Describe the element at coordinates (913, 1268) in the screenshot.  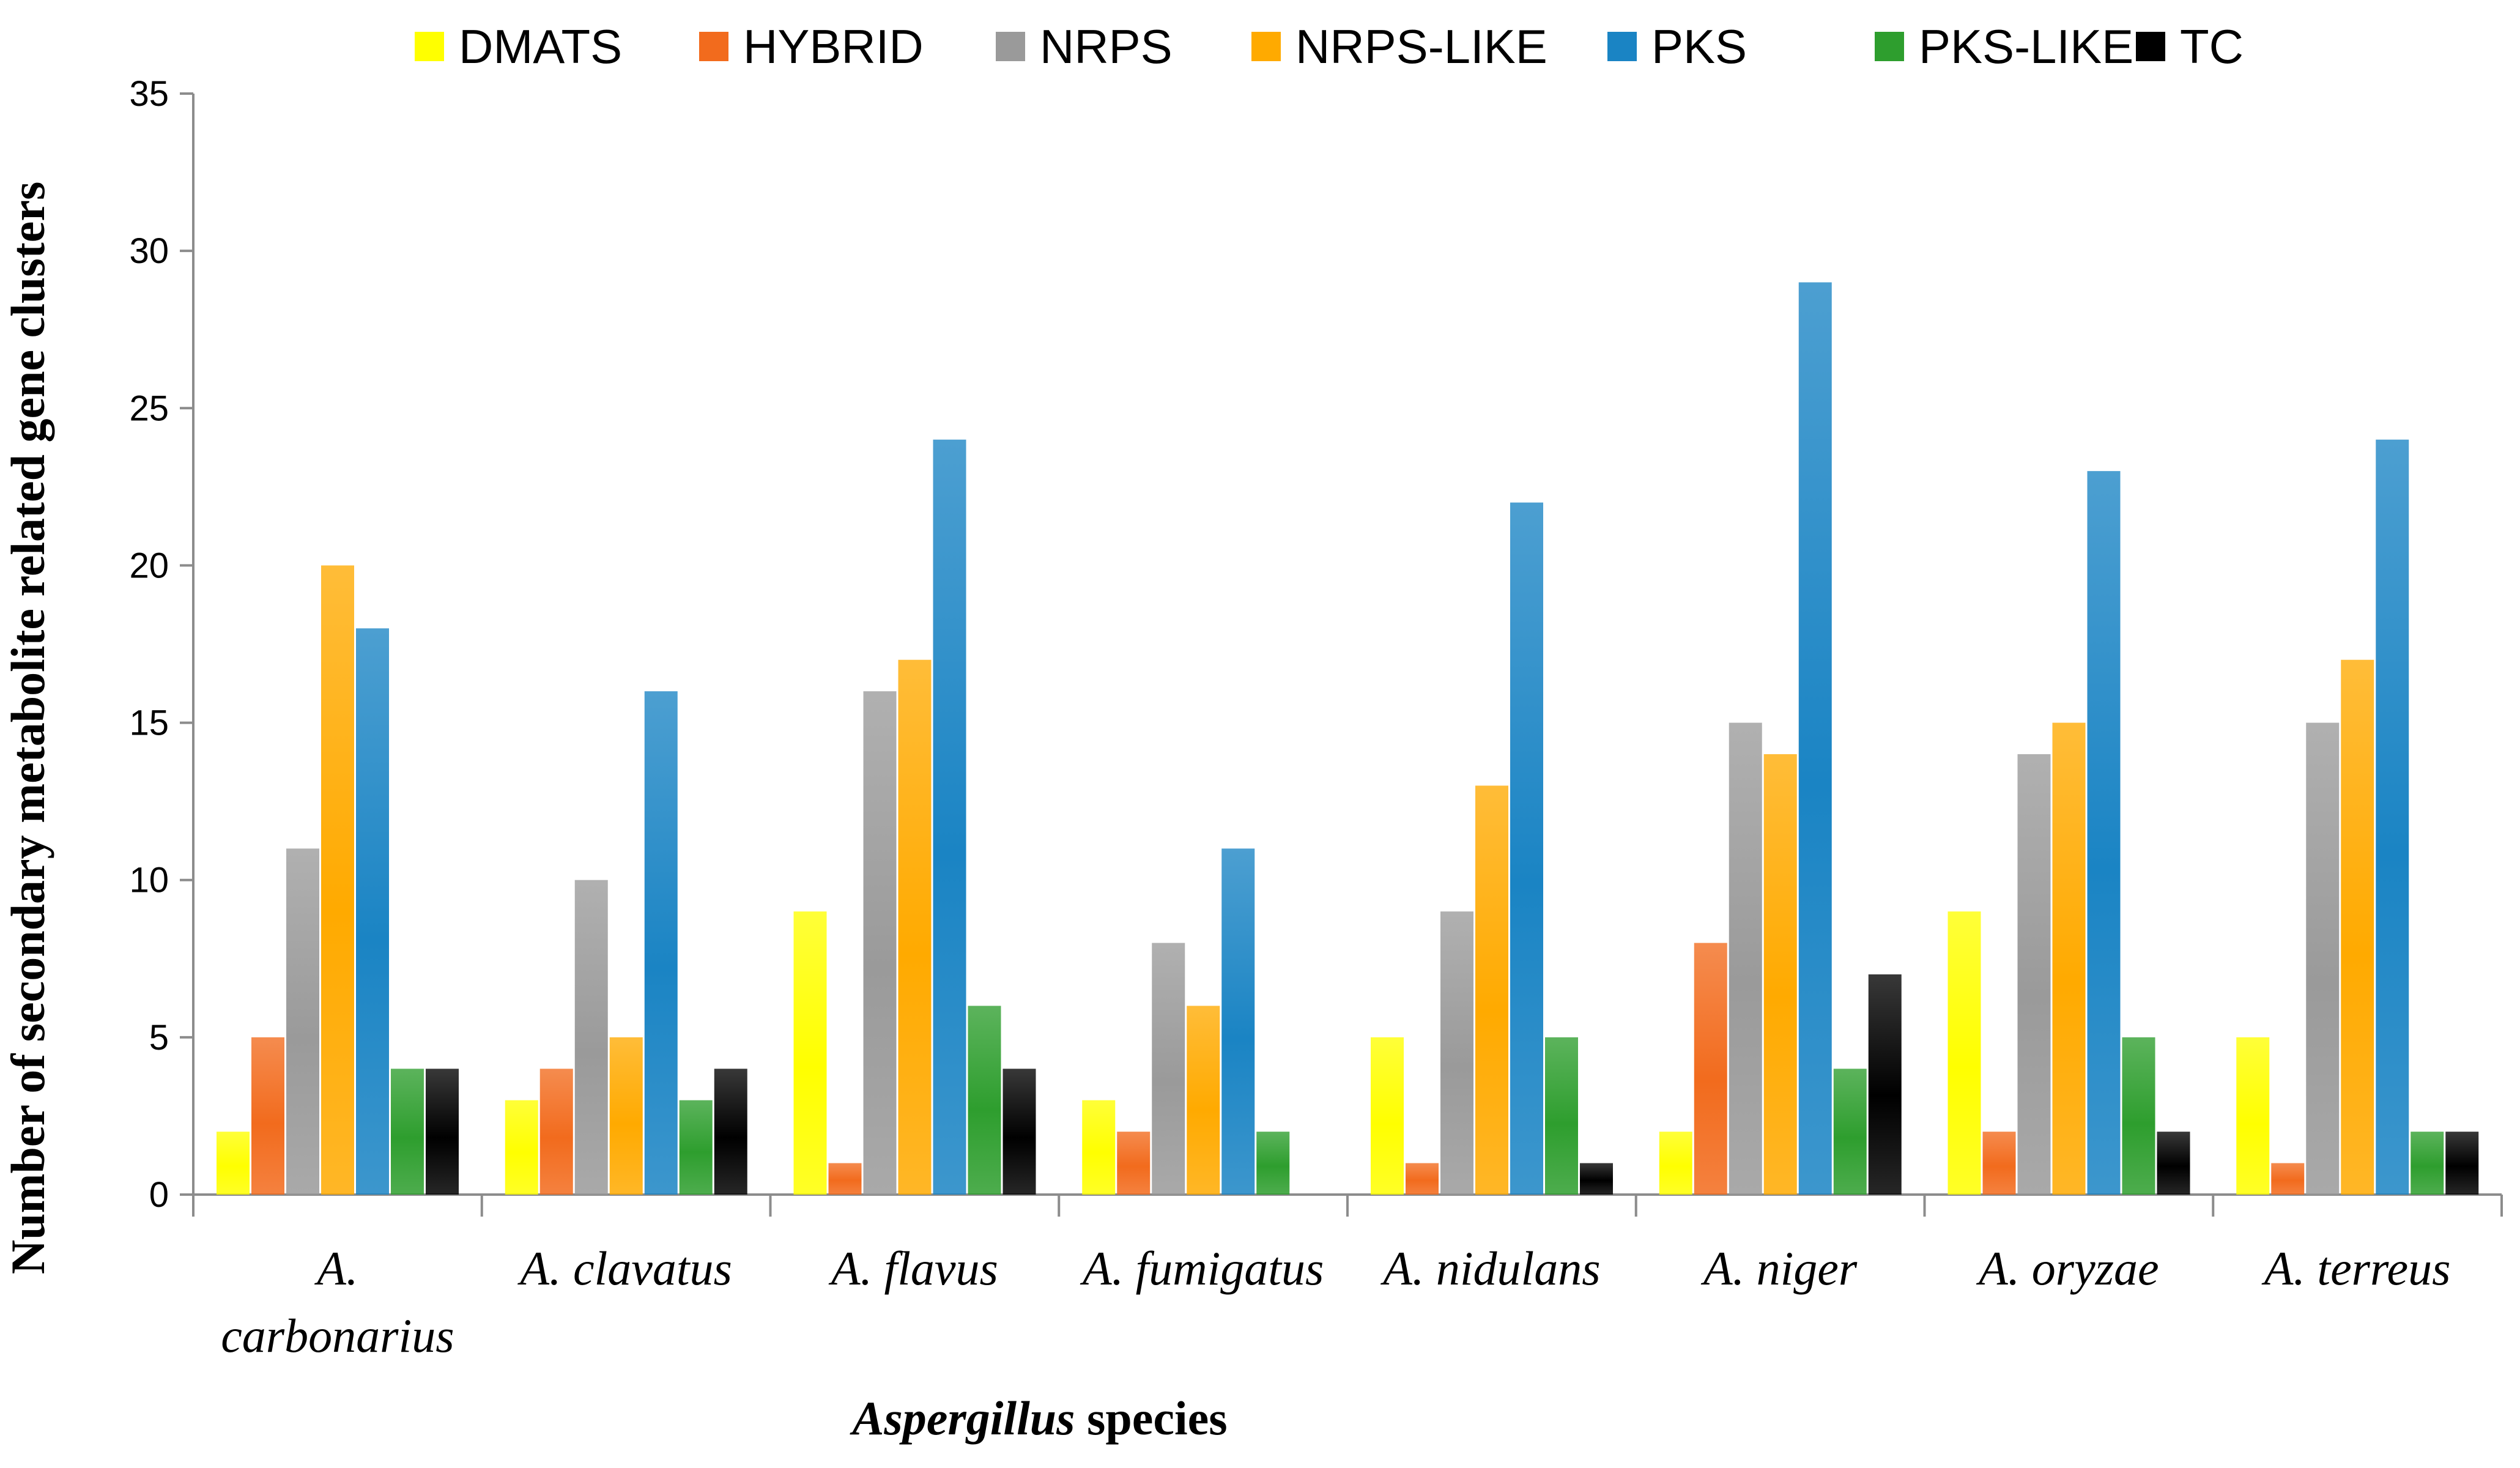
I see `category-label: A. flavus` at that location.